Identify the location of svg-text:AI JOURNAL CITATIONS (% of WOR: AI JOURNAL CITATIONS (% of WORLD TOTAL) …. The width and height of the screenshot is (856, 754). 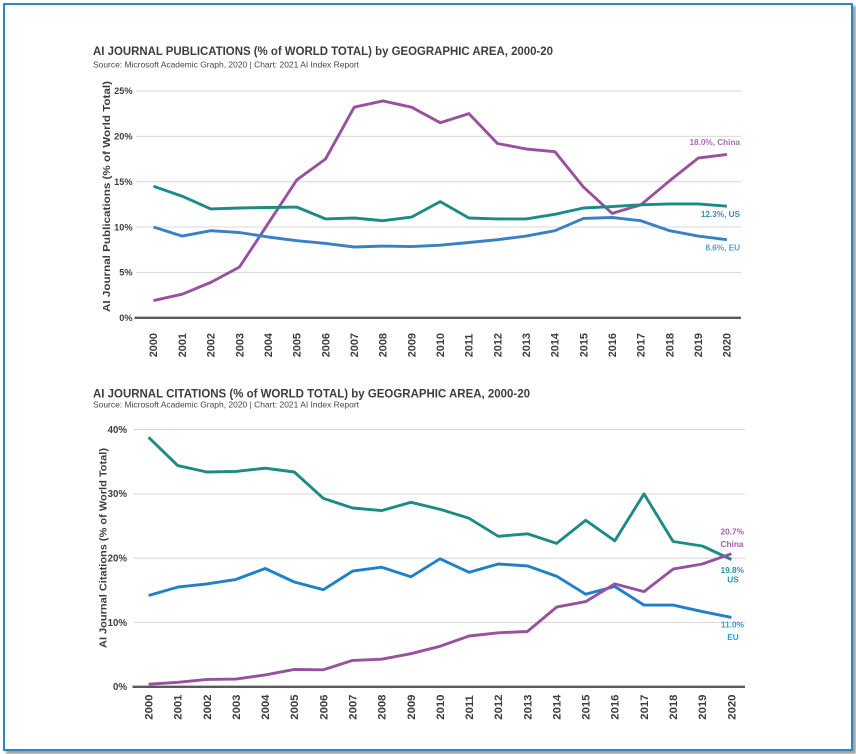
(311, 393).